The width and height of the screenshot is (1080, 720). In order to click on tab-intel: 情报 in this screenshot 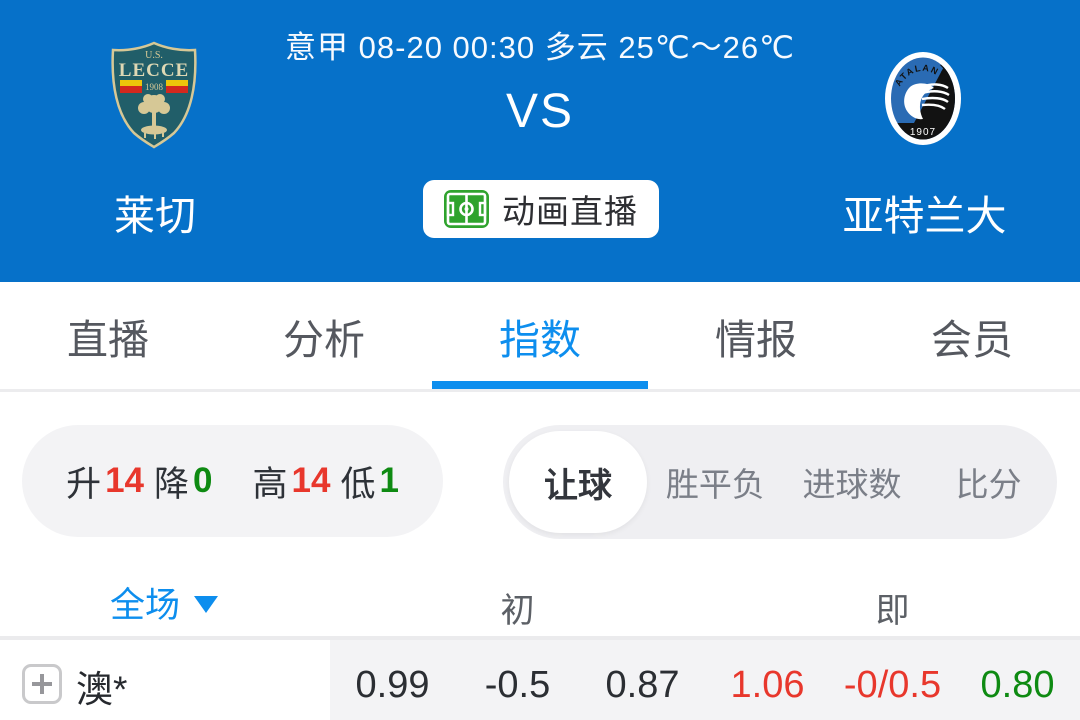, I will do `click(756, 339)`.